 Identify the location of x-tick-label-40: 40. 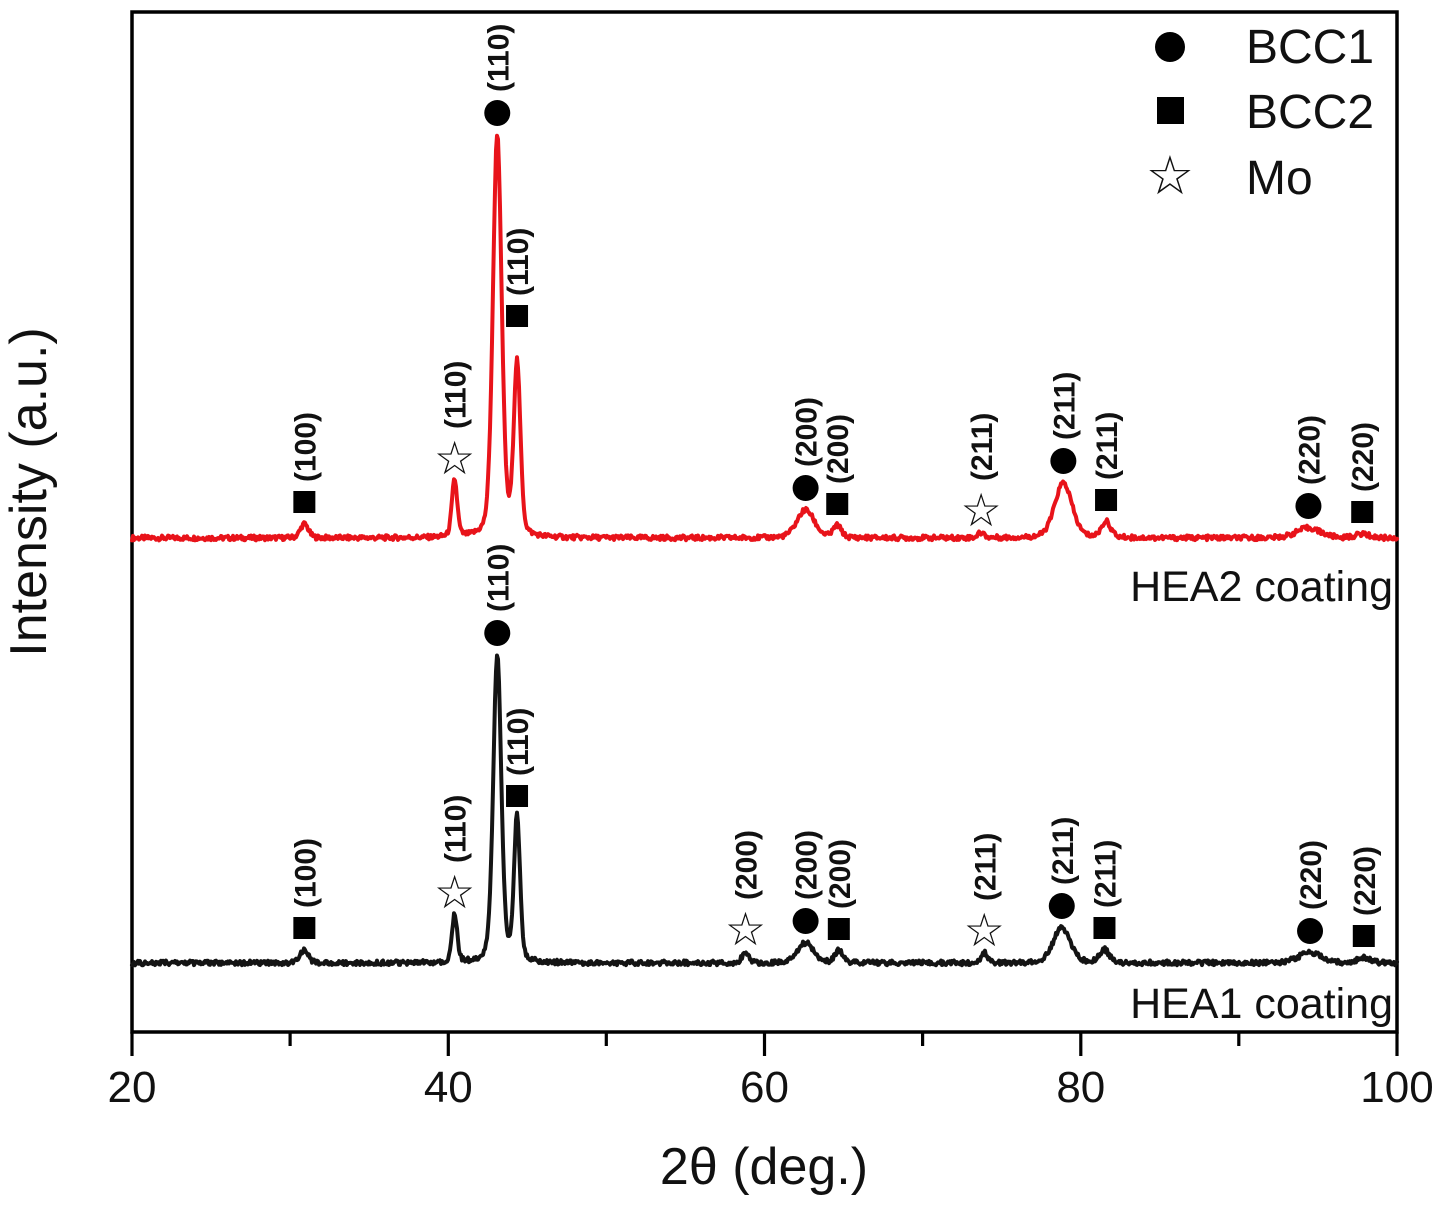
(448, 1087).